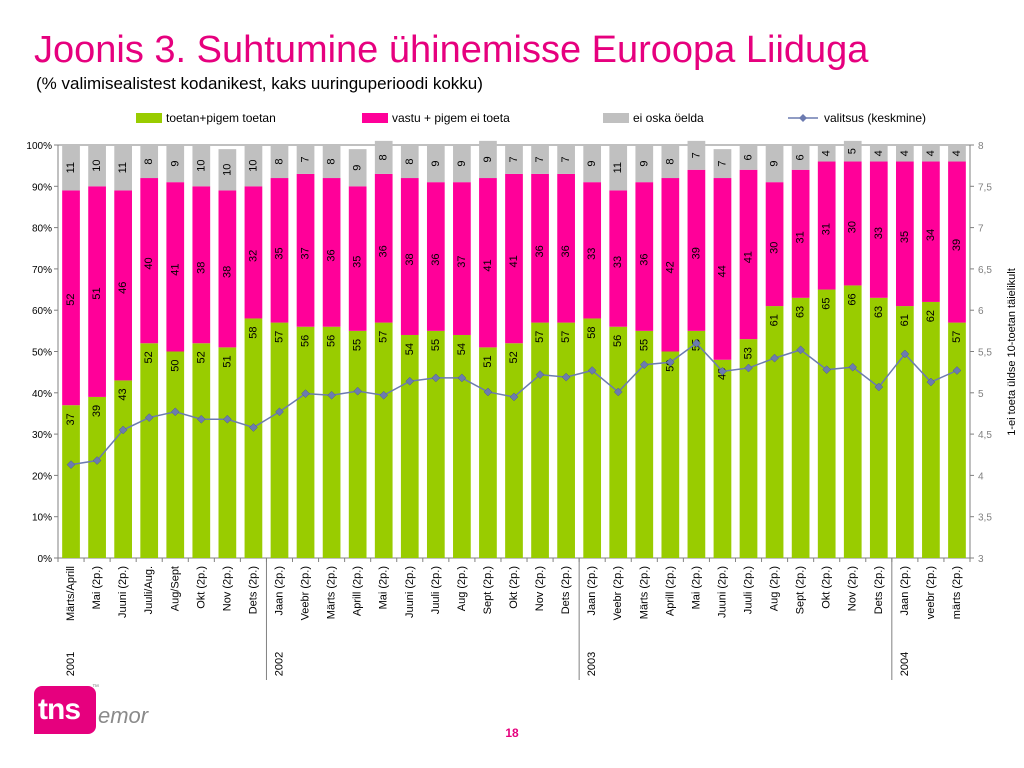 This screenshot has height=768, width=1024. Describe the element at coordinates (514, 357) in the screenshot. I see `bar-label-support-17: 52` at that location.